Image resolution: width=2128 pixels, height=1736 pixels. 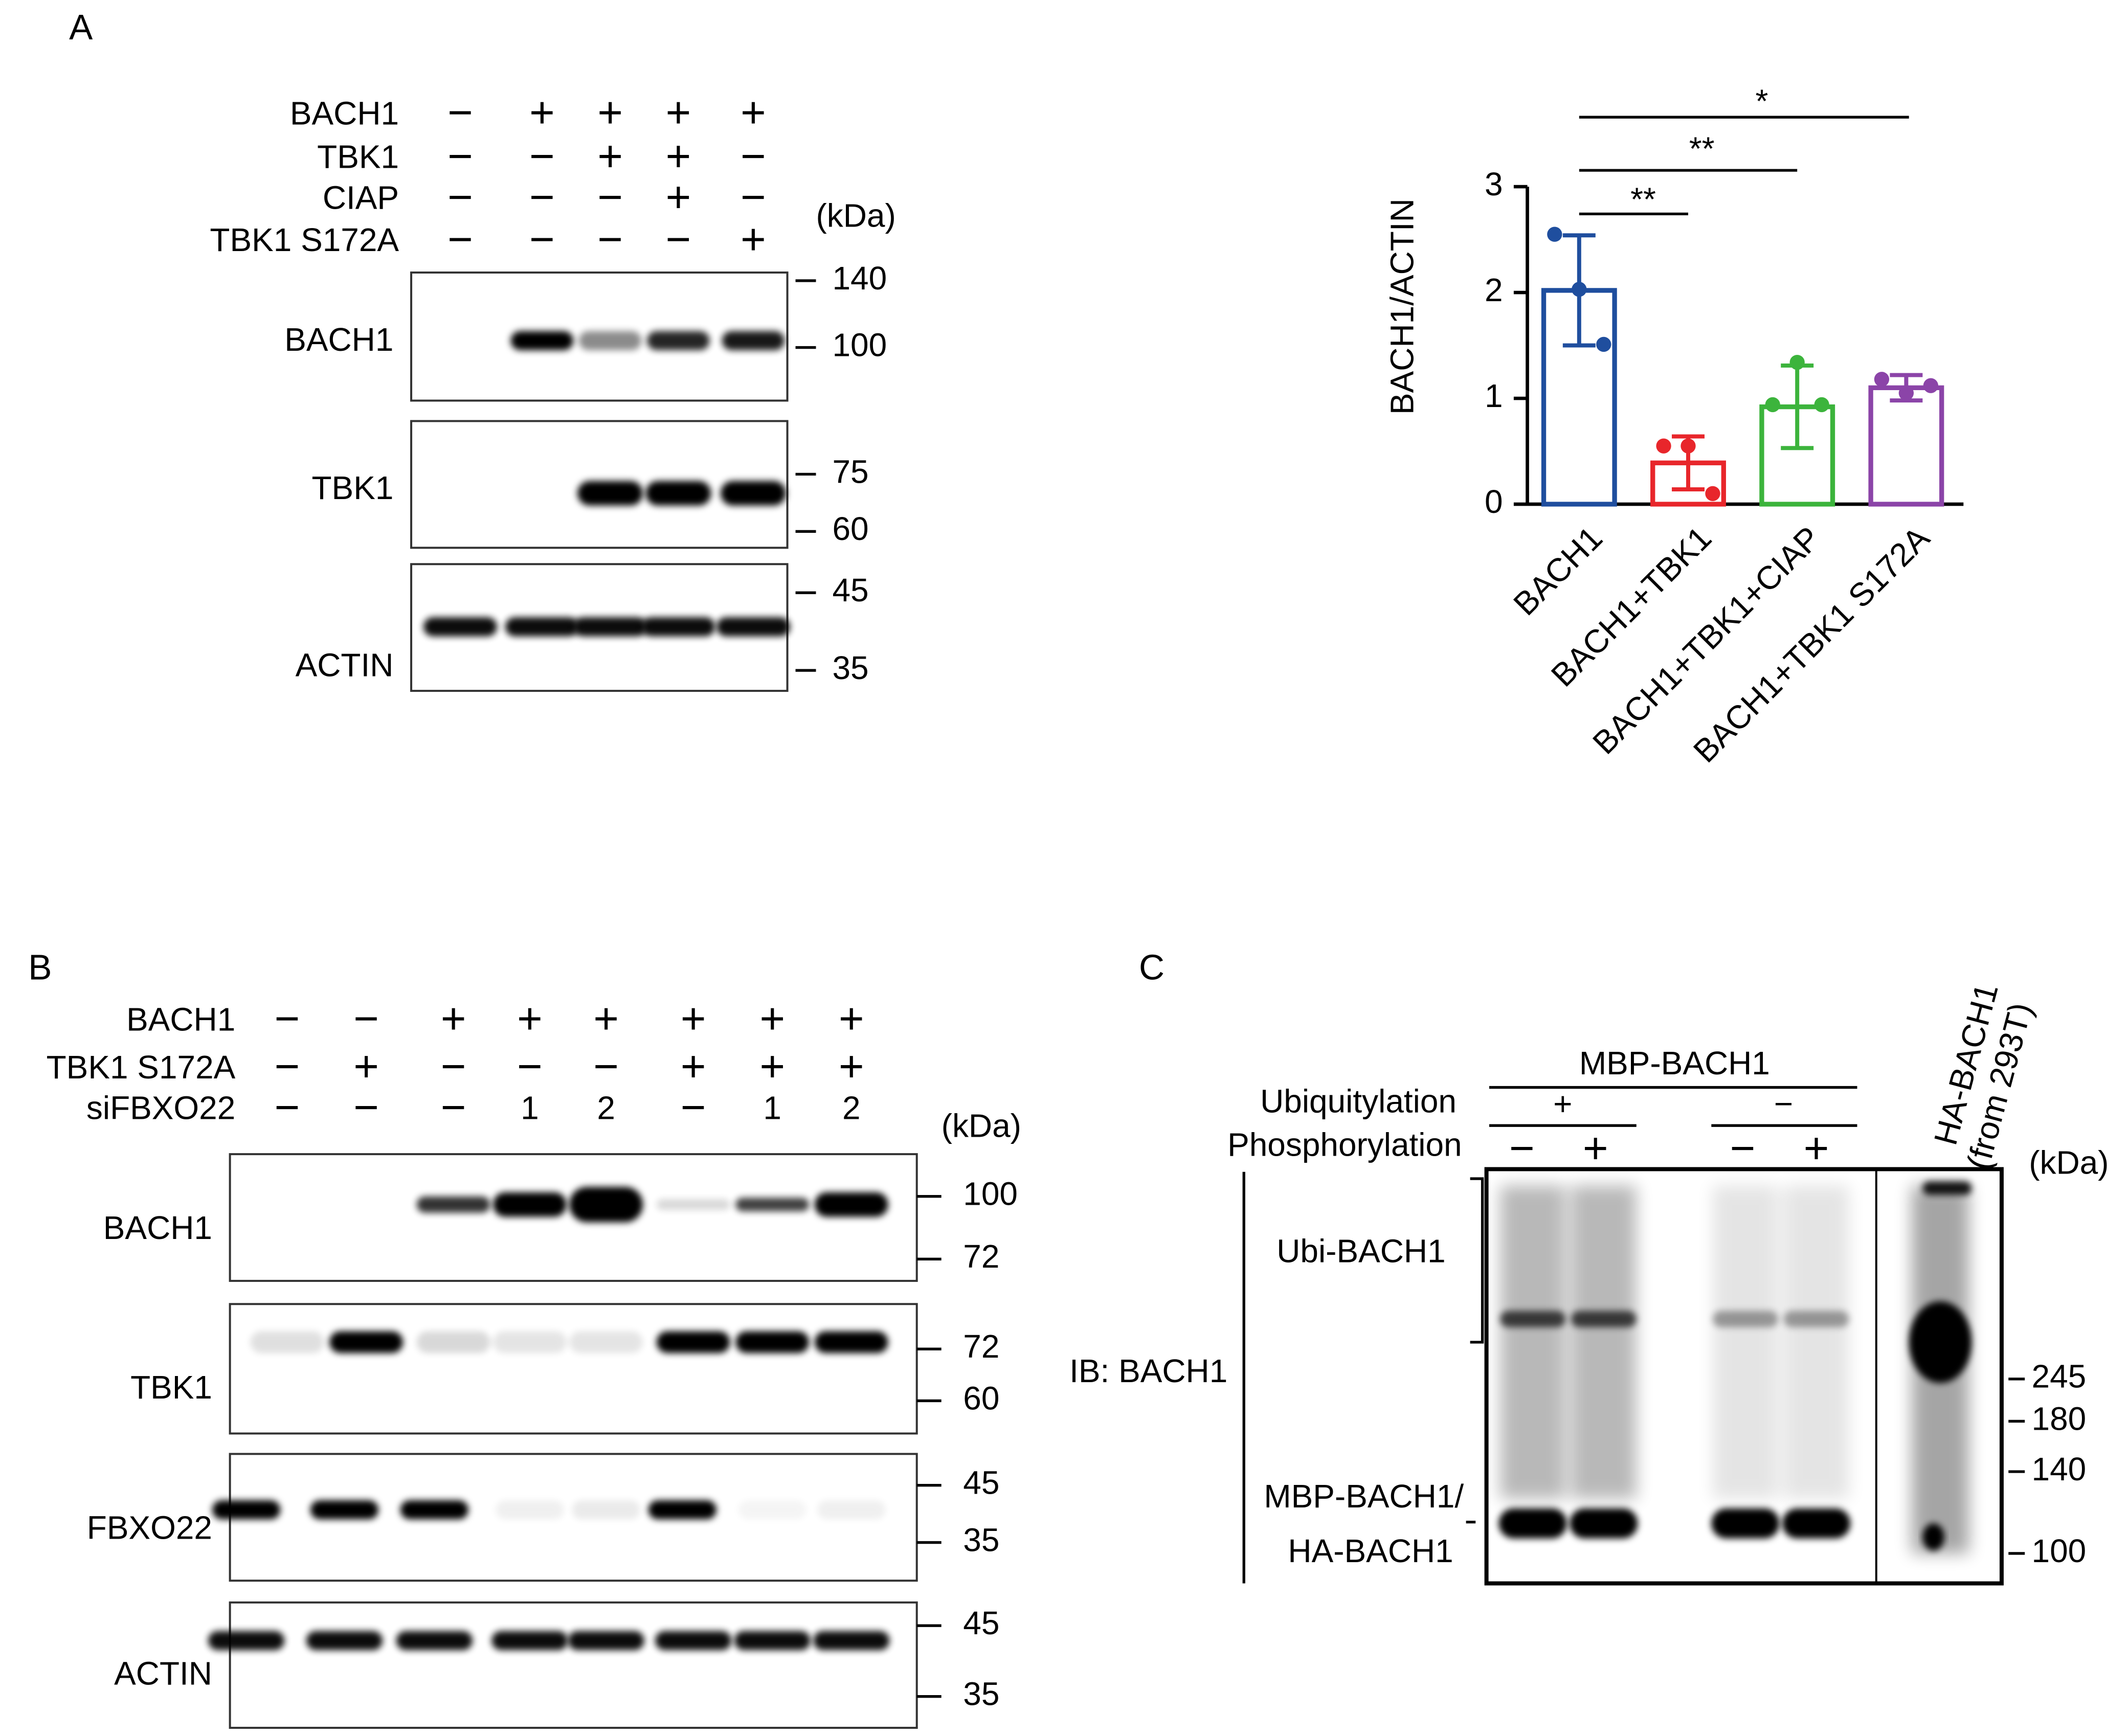 What do you see at coordinates (157, 1227) in the screenshot?
I see `blot-label: BACH1` at bounding box center [157, 1227].